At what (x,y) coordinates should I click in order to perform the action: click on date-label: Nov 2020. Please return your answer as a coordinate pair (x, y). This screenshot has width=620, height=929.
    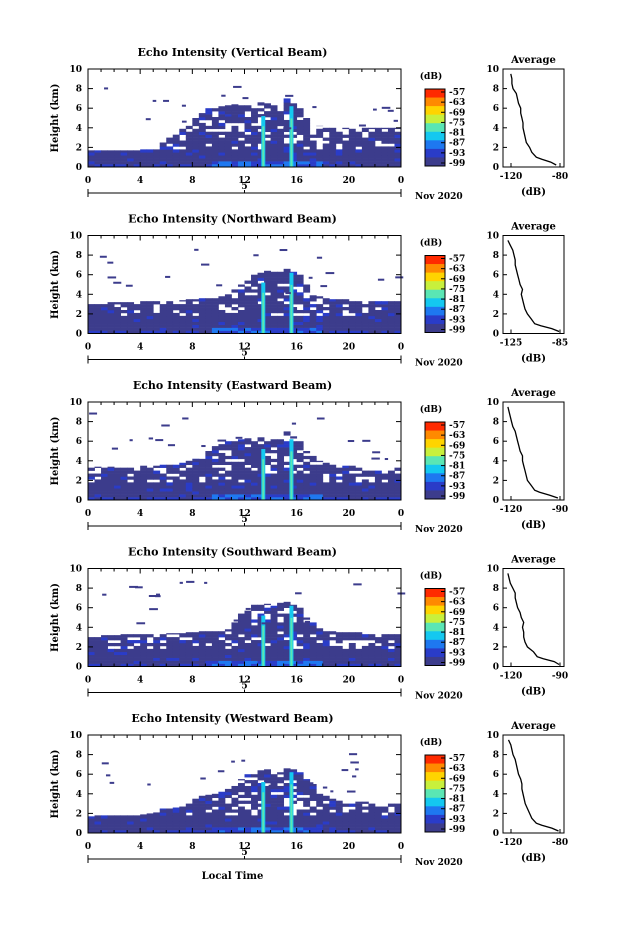
    Looking at the image, I should click on (439, 530).